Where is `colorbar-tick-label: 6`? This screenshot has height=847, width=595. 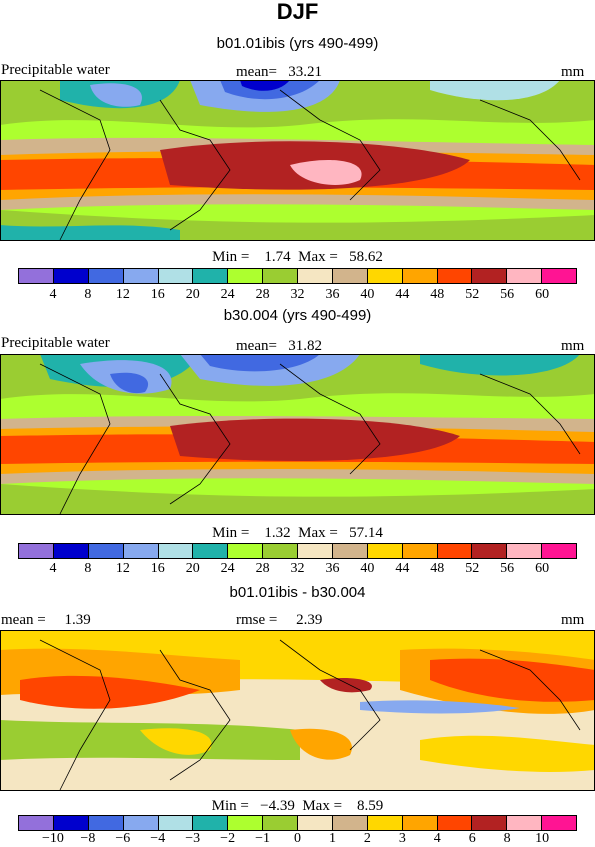
colorbar-tick-label: 6 is located at coordinates (472, 838).